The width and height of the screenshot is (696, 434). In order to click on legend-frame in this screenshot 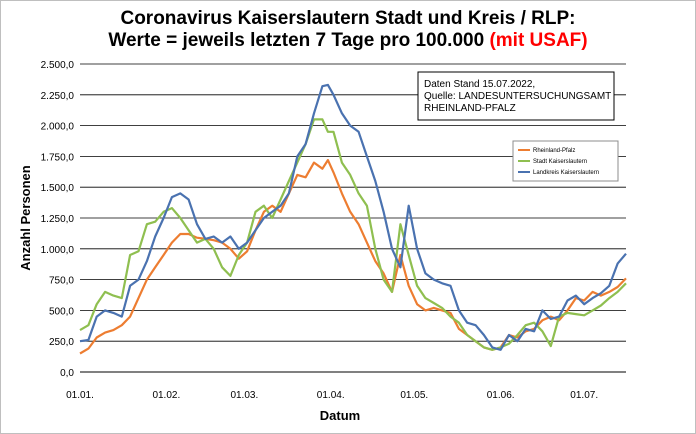, I will do `click(565, 161)`.